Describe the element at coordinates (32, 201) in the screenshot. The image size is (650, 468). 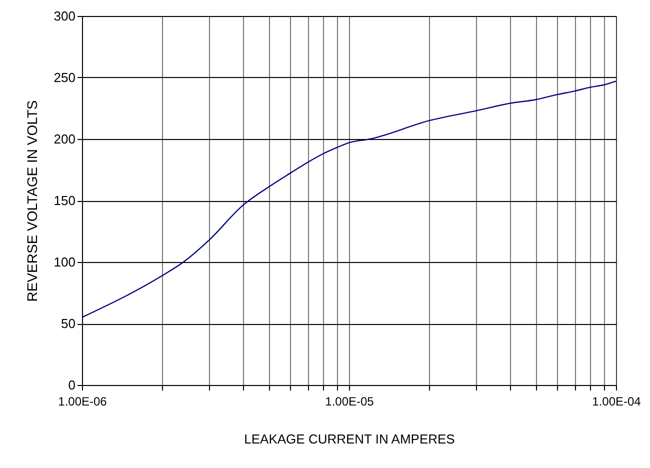
I see `y-axis-title: REVERSE VOLTAGE IN VOLTS` at that location.